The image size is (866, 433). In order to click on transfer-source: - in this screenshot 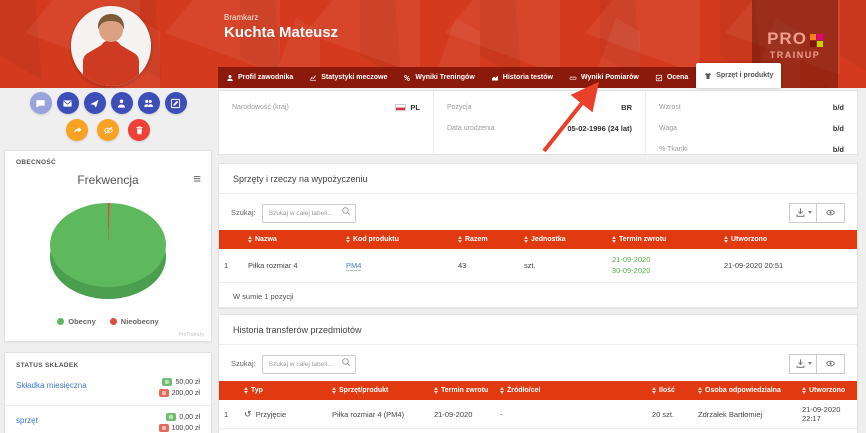, I will do `click(571, 414)`.